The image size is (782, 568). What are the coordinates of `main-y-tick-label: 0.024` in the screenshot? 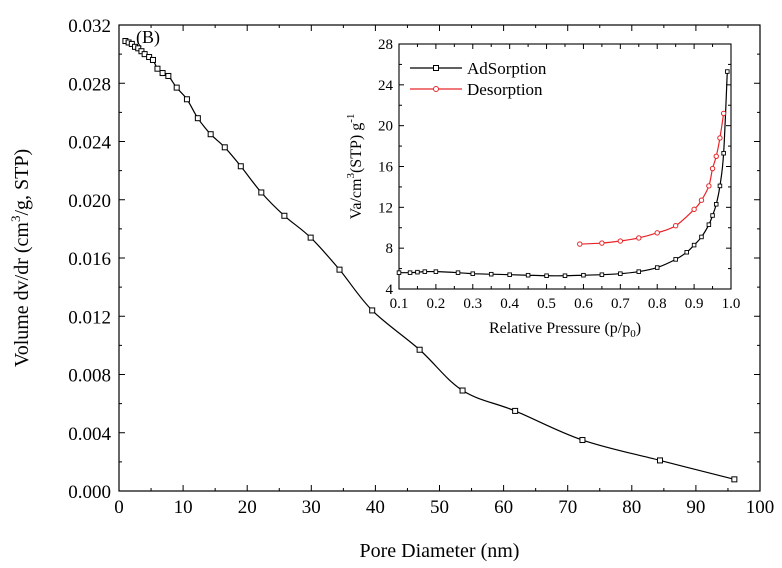 It's located at (89, 143).